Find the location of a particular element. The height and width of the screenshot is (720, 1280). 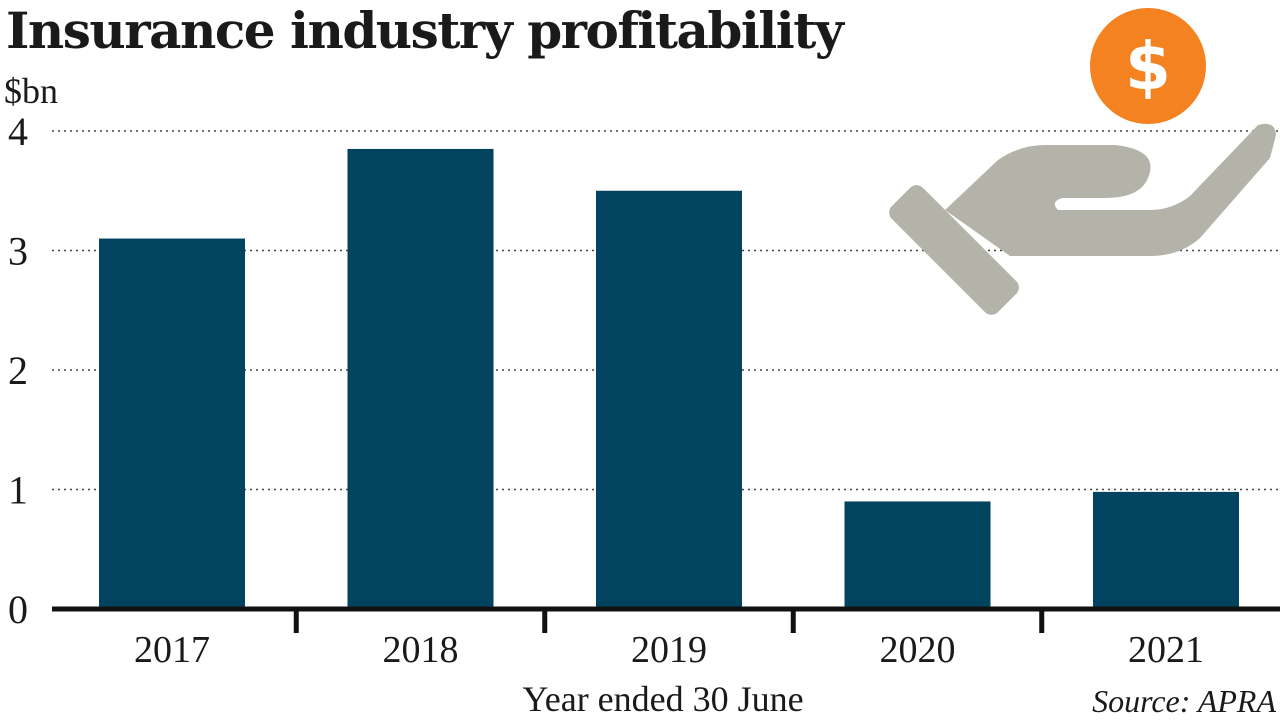

bar-2018 is located at coordinates (420, 379).